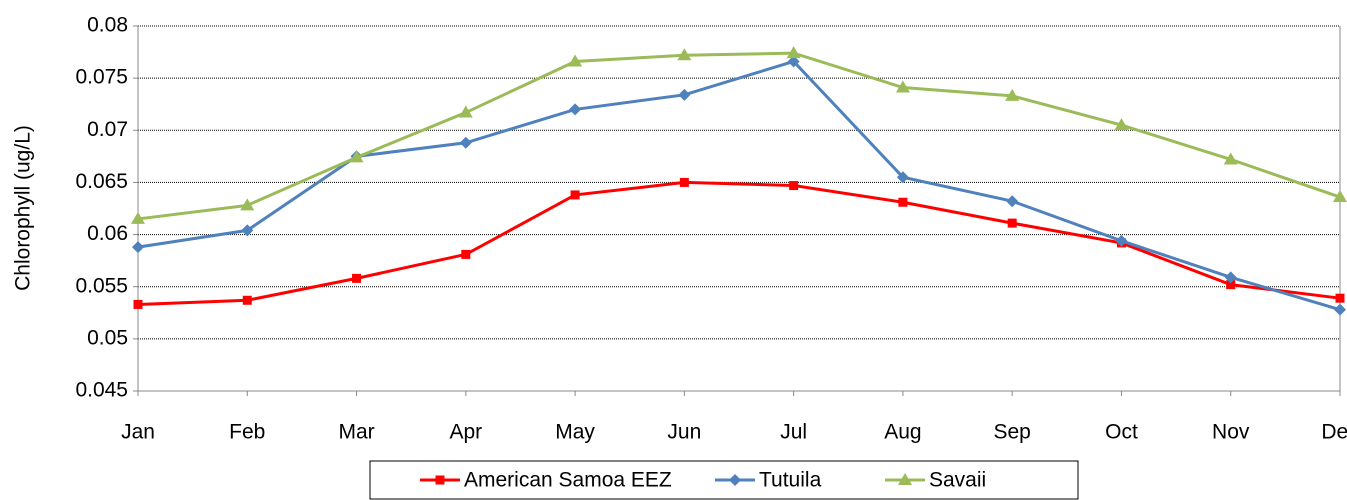 Image resolution: width=1347 pixels, height=500 pixels. Describe the element at coordinates (101, 285) in the screenshot. I see `y-tick-label: 0.055` at that location.